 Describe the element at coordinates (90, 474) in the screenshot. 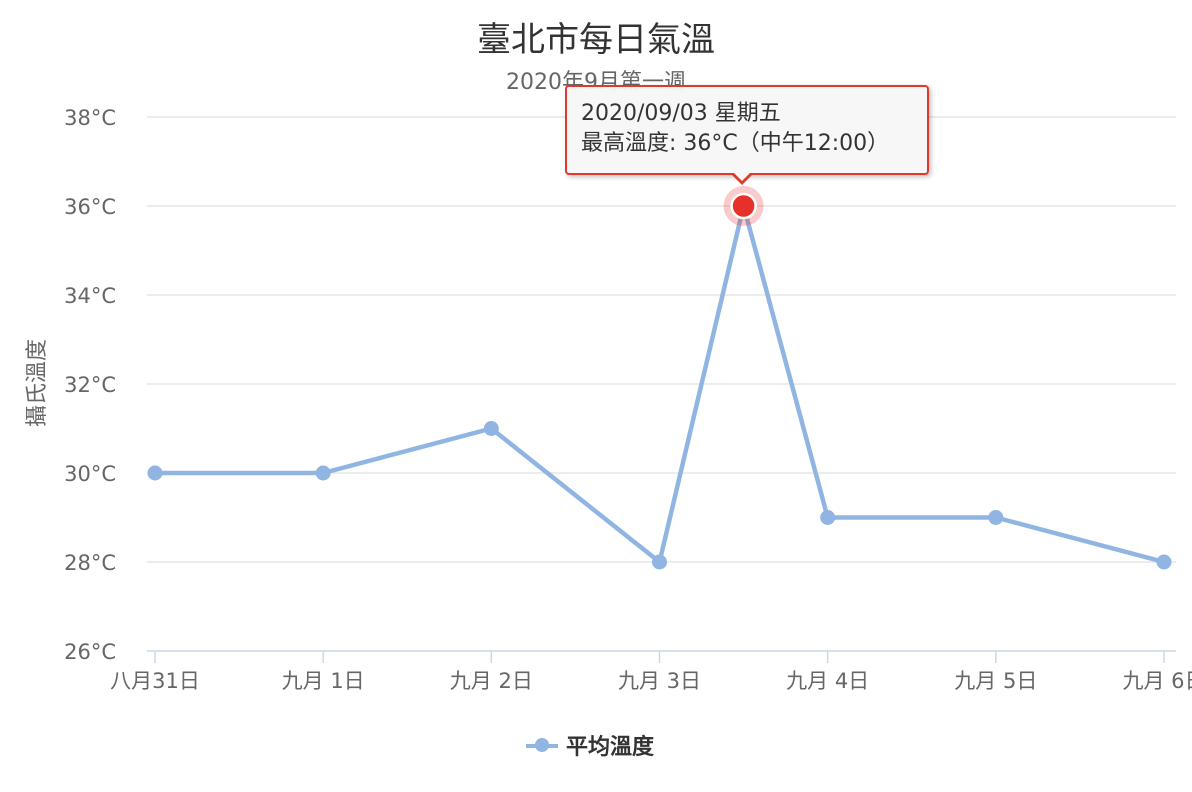

I see `y-tick-label: 30°C` at that location.